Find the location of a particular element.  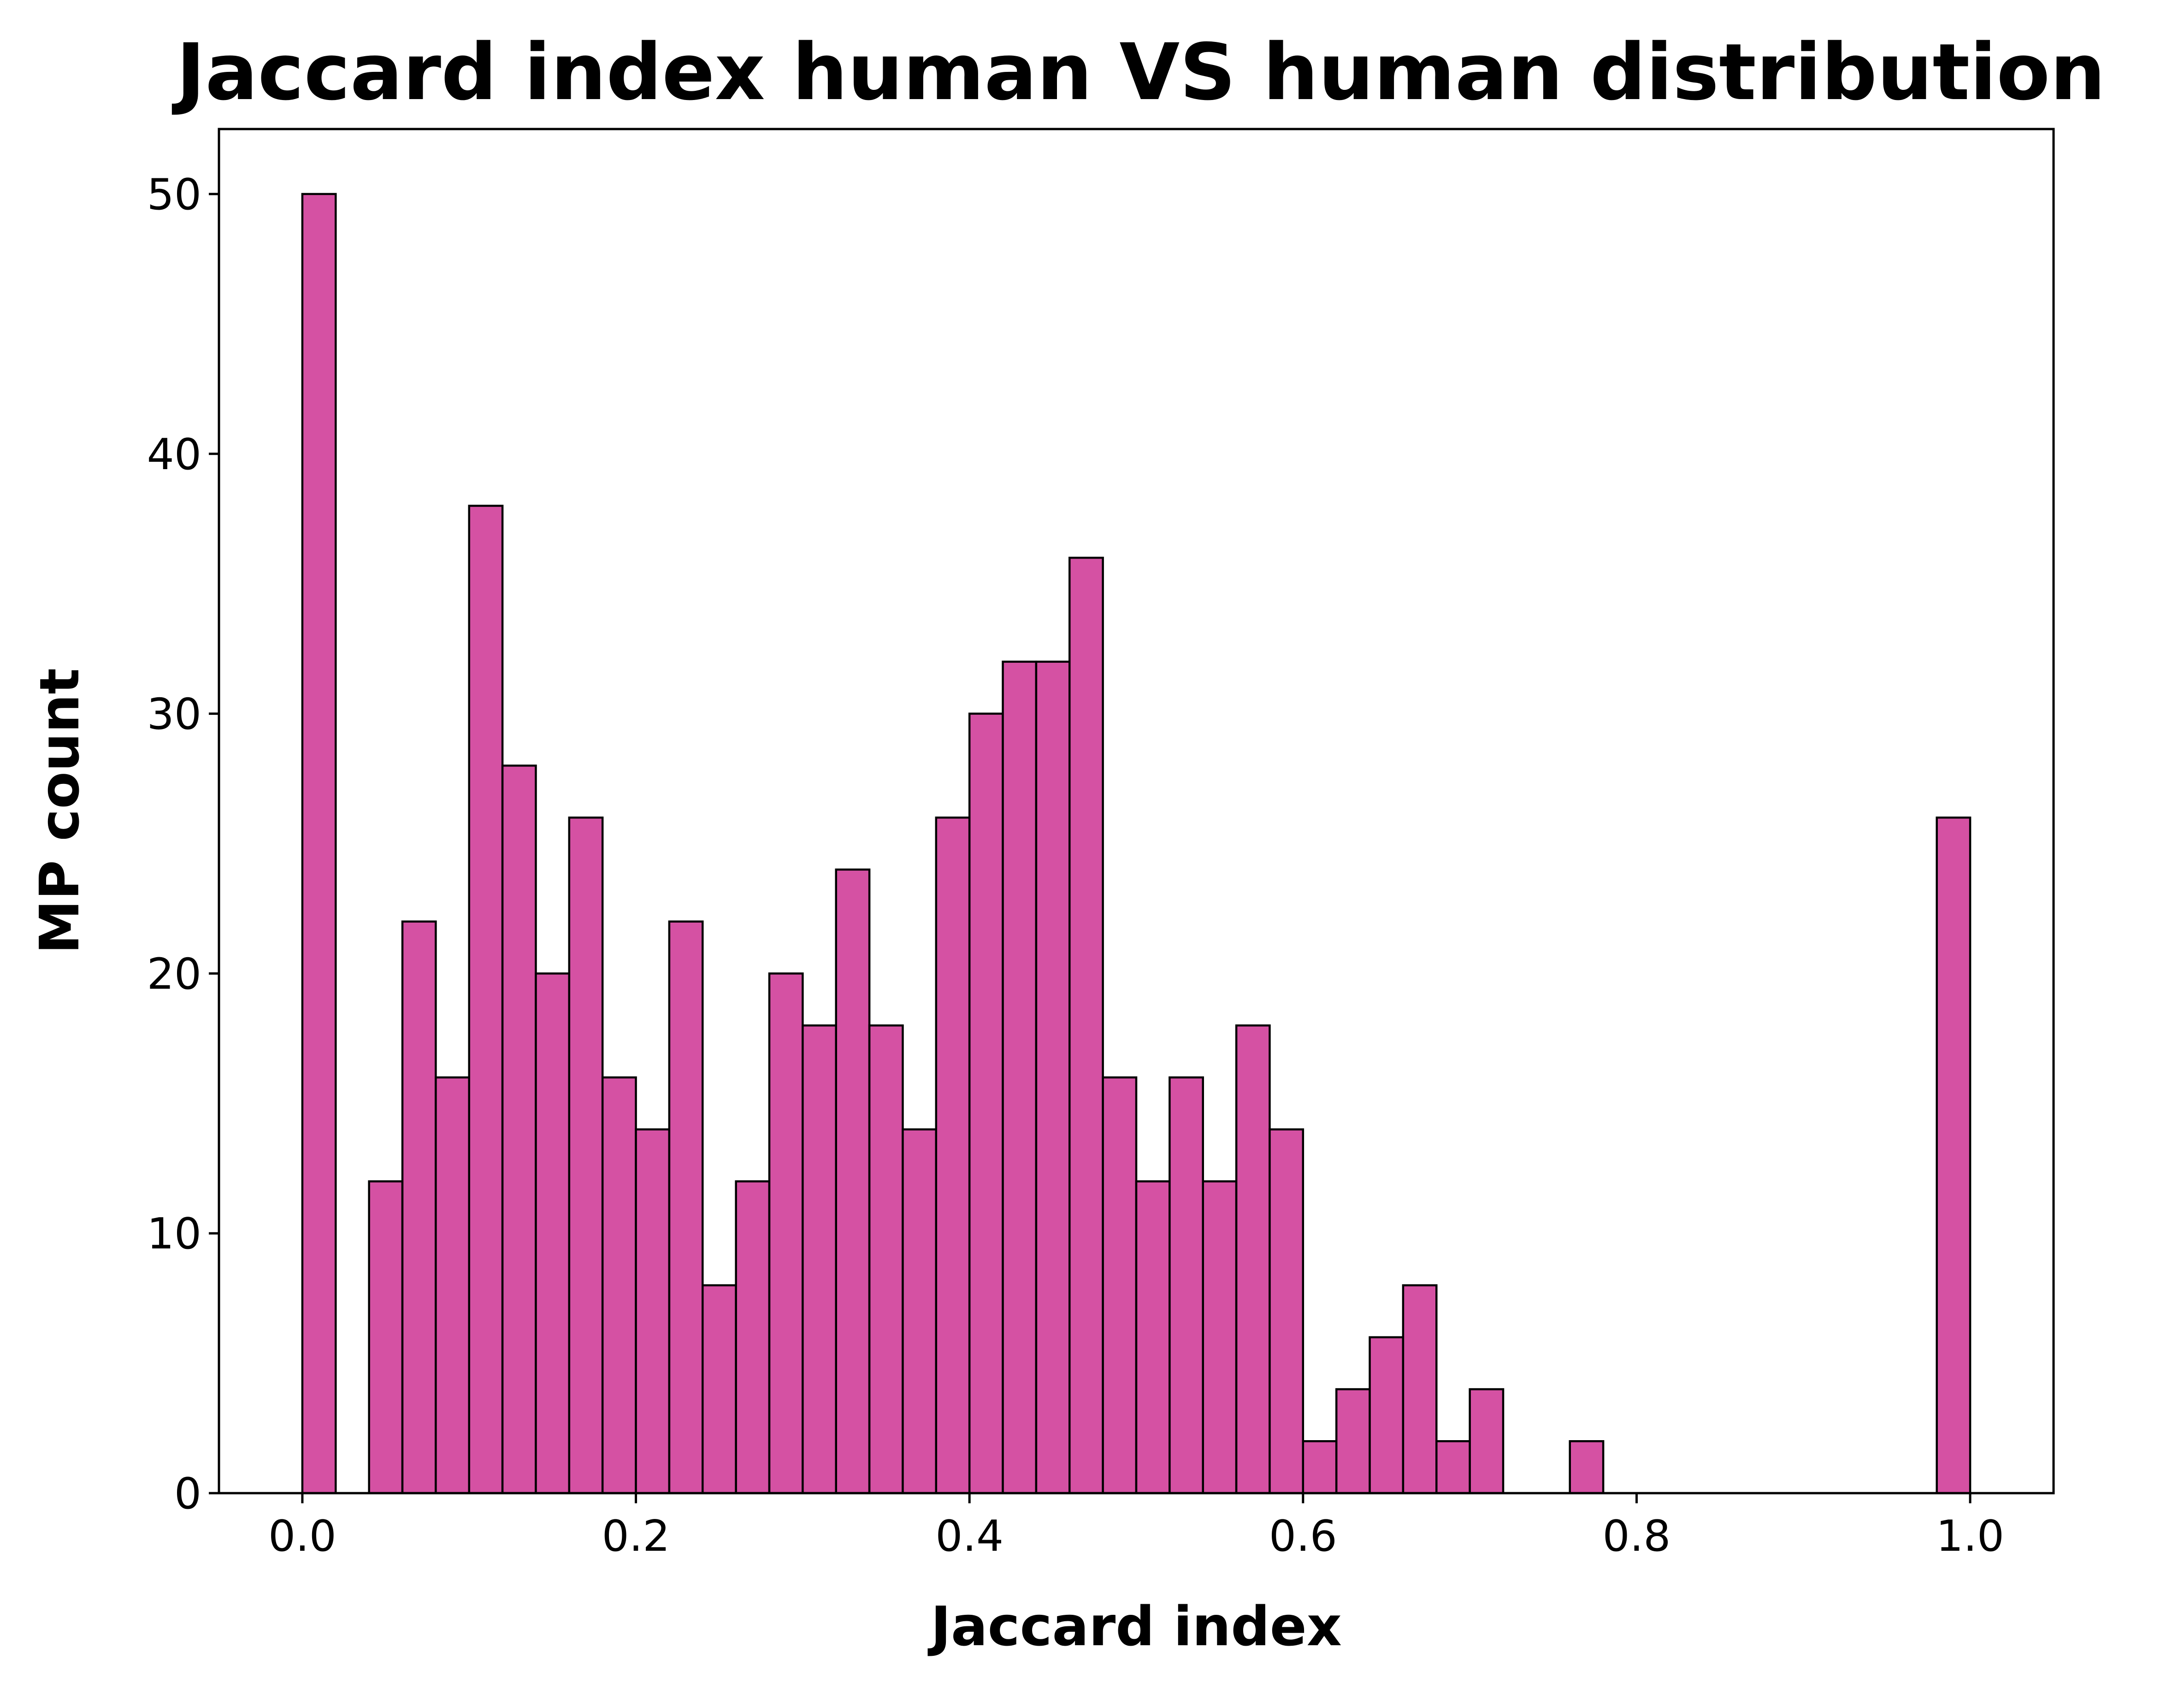

y-tick-label: 50 is located at coordinates (174, 194).